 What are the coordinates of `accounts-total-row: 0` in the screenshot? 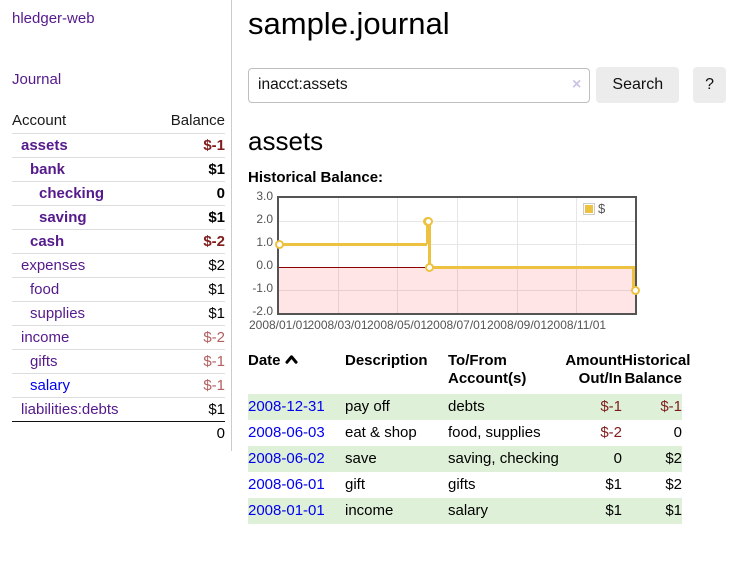 It's located at (118, 433).